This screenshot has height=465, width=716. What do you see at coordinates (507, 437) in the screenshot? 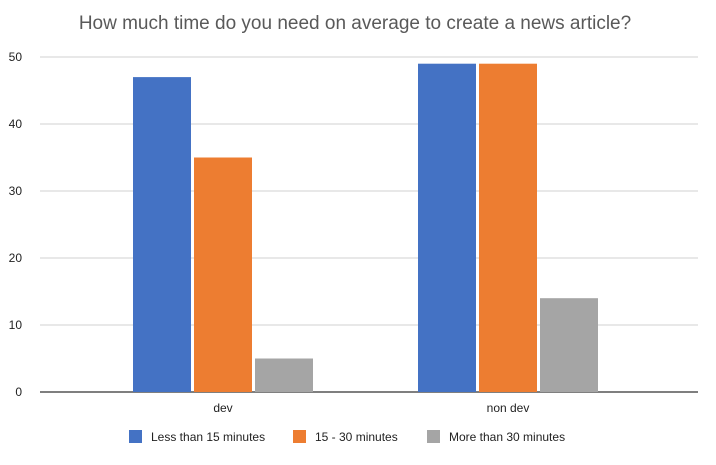
I see `legend-label: More than 30 minutes` at bounding box center [507, 437].